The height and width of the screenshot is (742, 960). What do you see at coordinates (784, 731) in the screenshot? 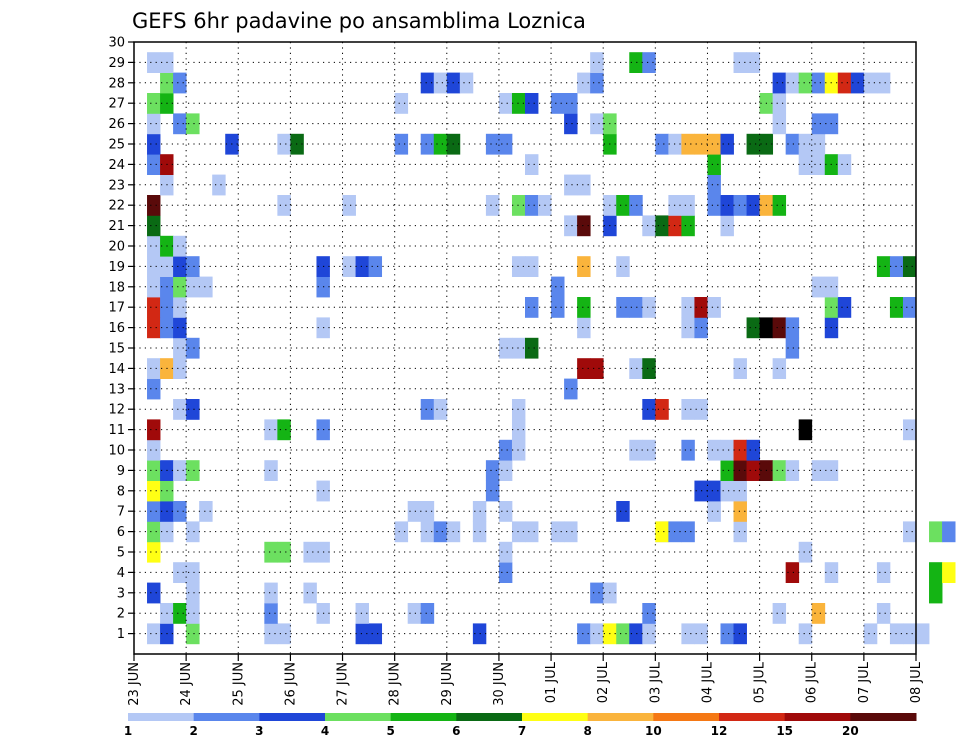
I see `colorbar-label: 15` at bounding box center [784, 731].